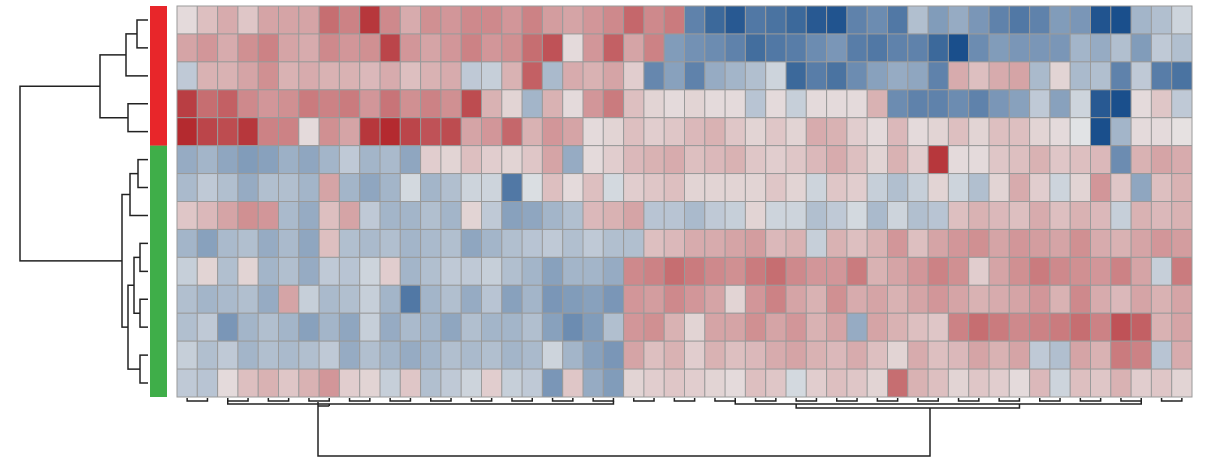 Image resolution: width=1209 pixels, height=458 pixels. Describe the element at coordinates (83, 201) in the screenshot. I see `row-dendrogram` at that location.